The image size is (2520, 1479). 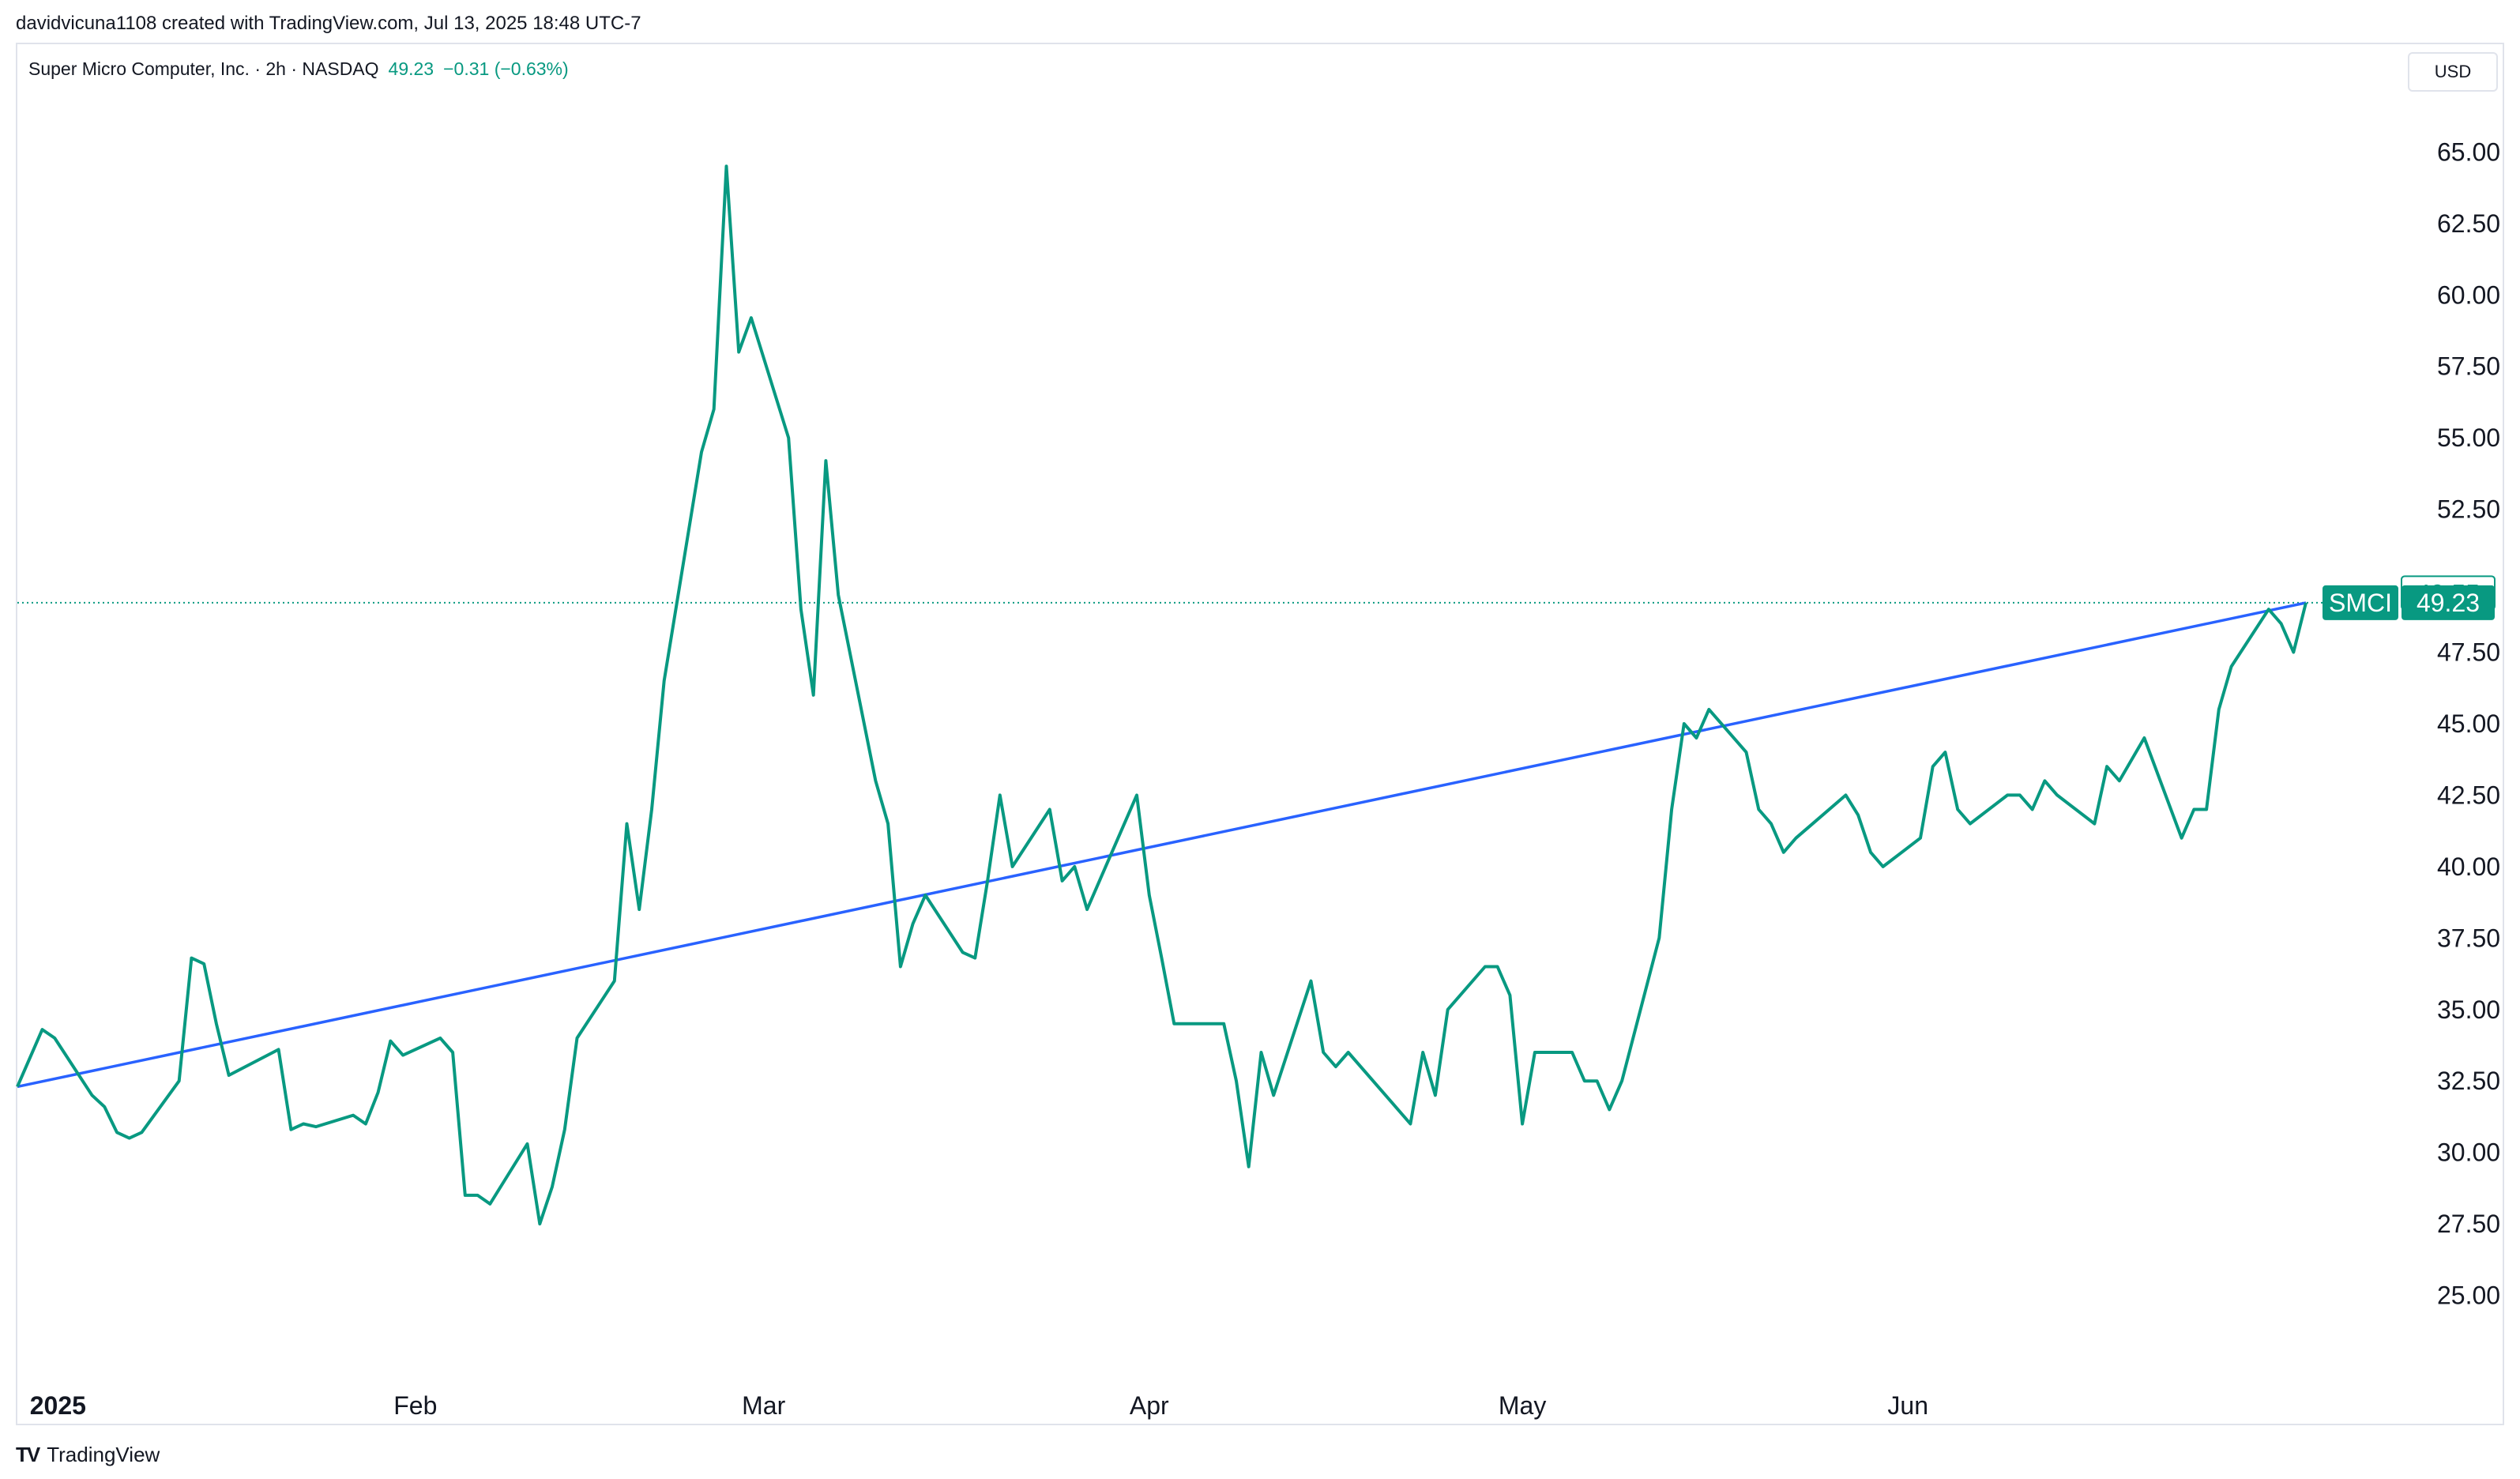 What do you see at coordinates (2468, 294) in the screenshot?
I see `y-tick-label: 60.00` at bounding box center [2468, 294].